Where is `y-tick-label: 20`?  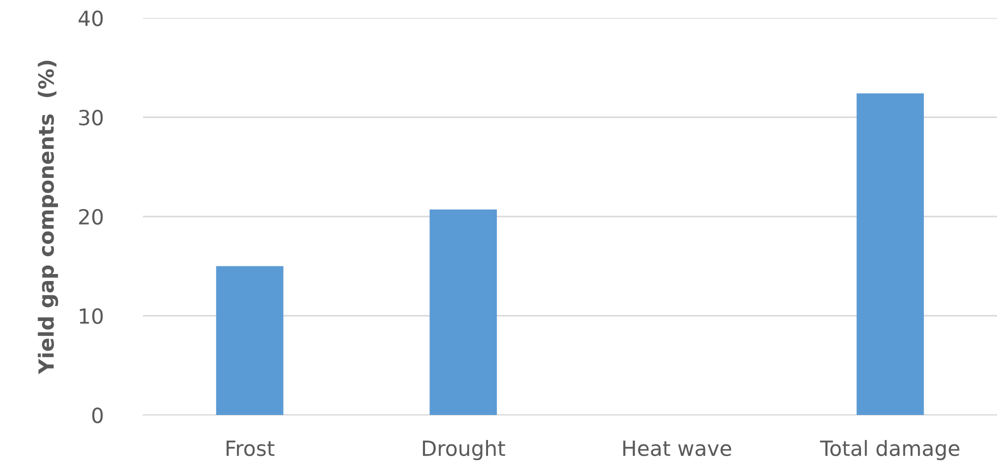 y-tick-label: 20 is located at coordinates (91, 216).